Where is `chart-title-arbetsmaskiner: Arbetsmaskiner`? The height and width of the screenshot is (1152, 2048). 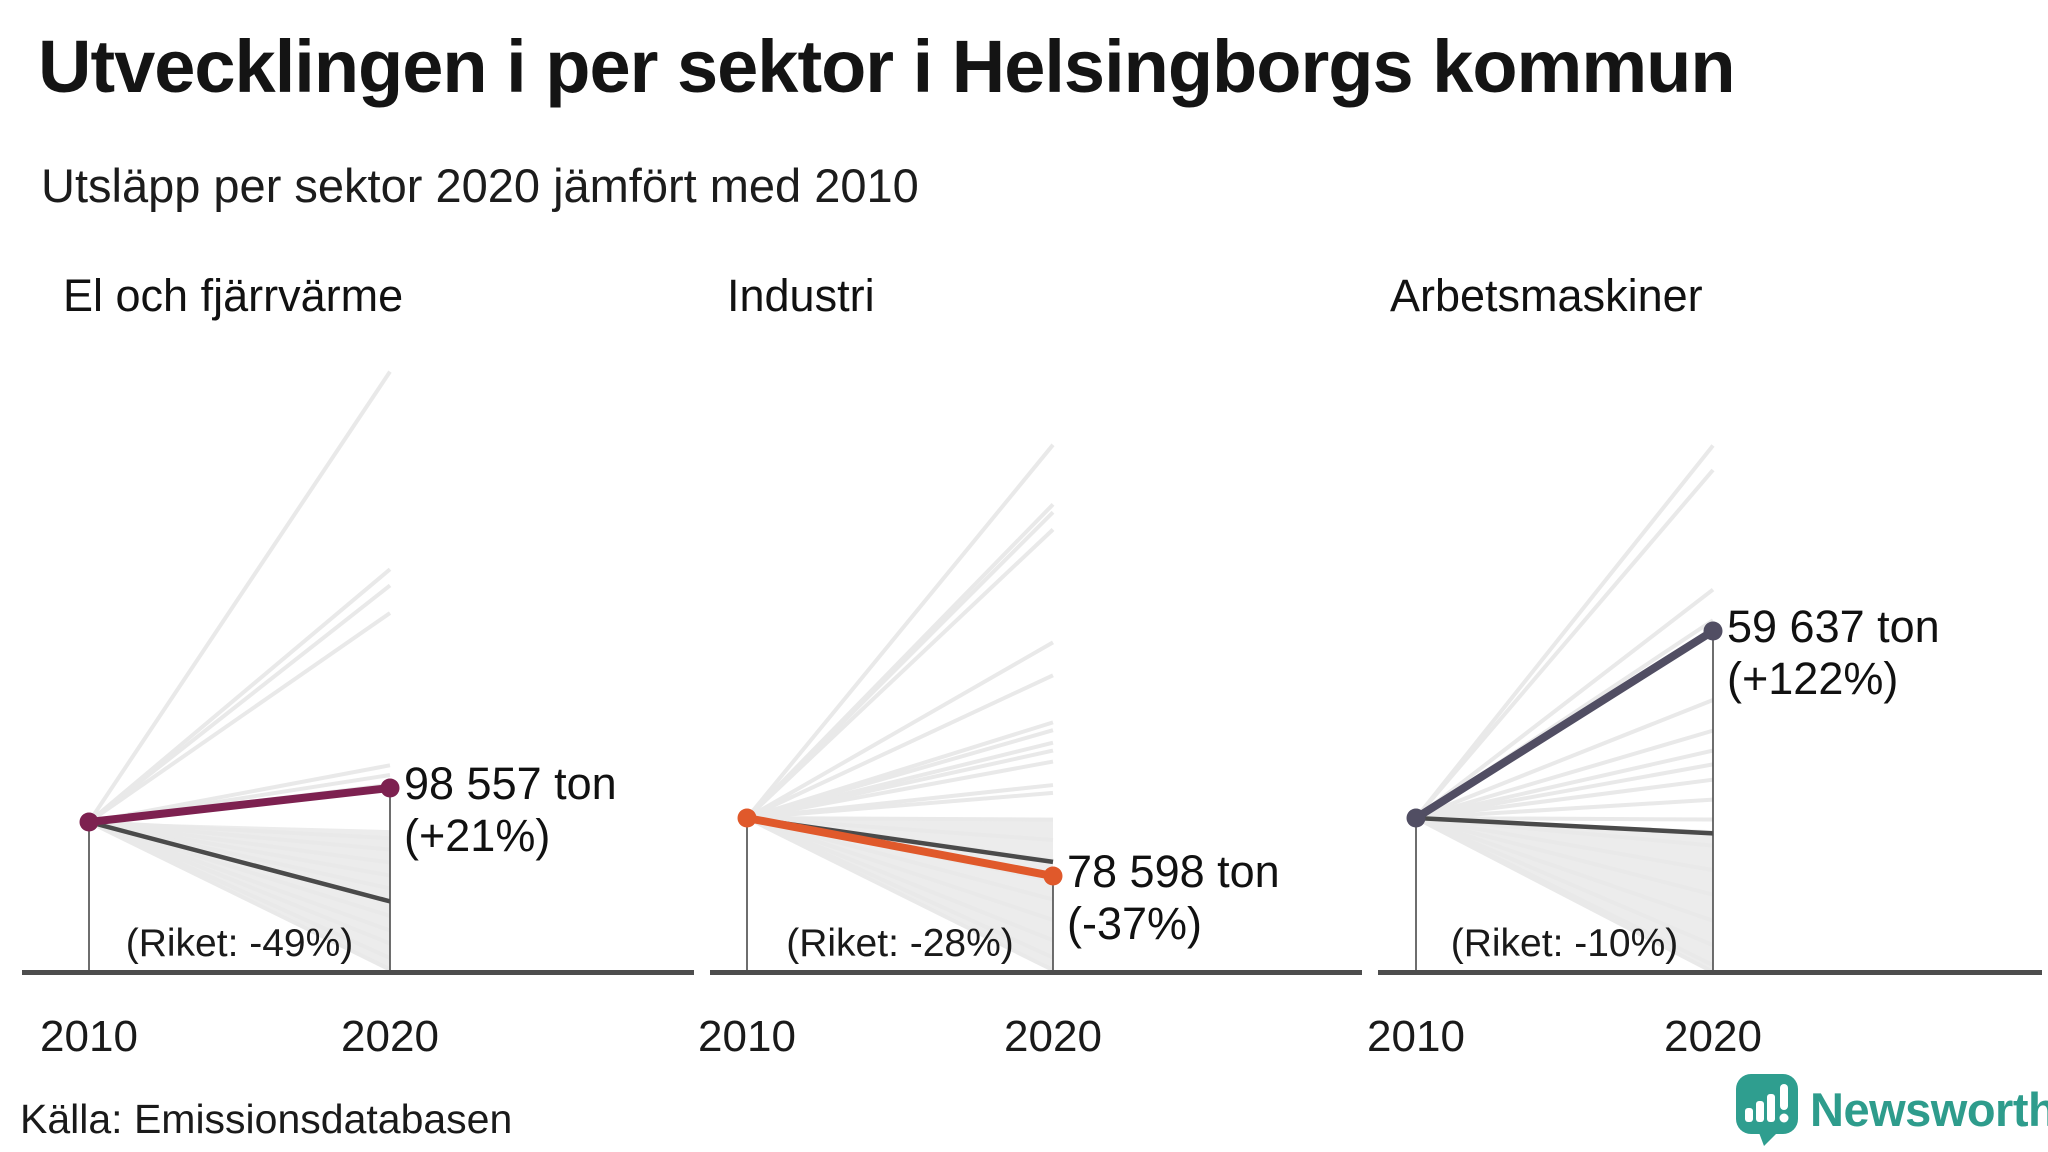
chart-title-arbetsmaskiner: Arbetsmaskiner is located at coordinates (1546, 295).